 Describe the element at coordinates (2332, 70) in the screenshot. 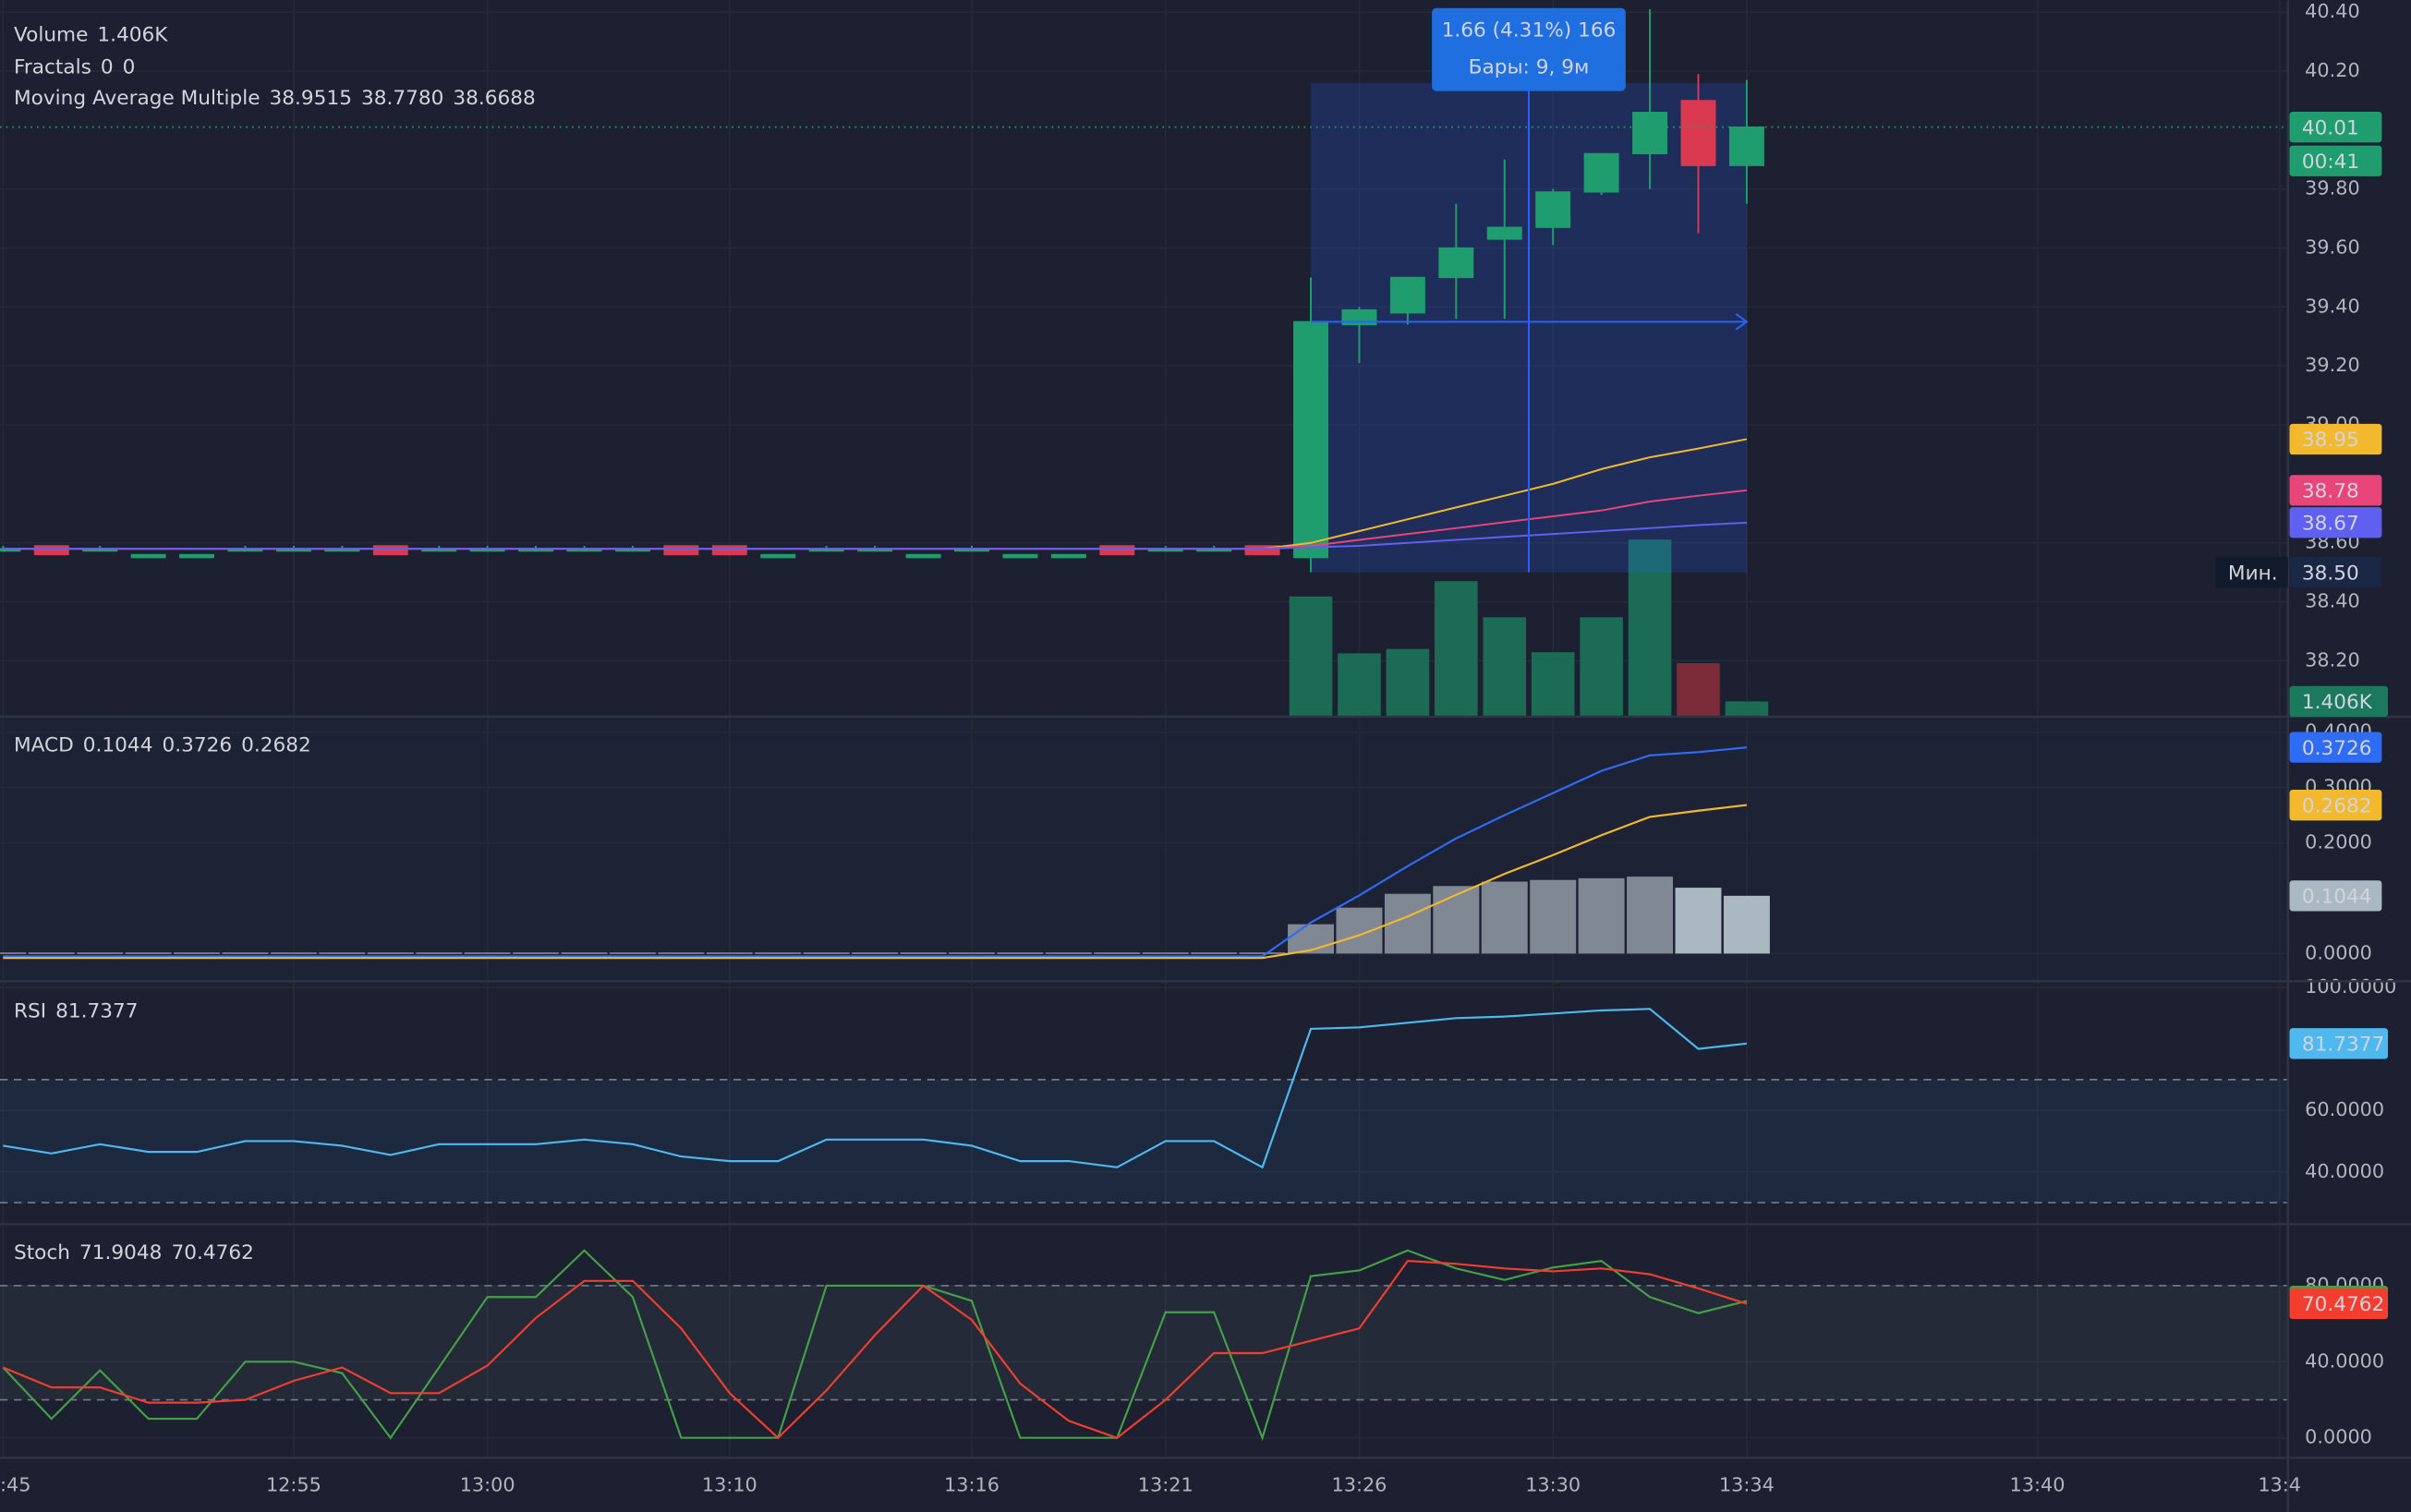

I see `y-tick-label: 40.20` at that location.